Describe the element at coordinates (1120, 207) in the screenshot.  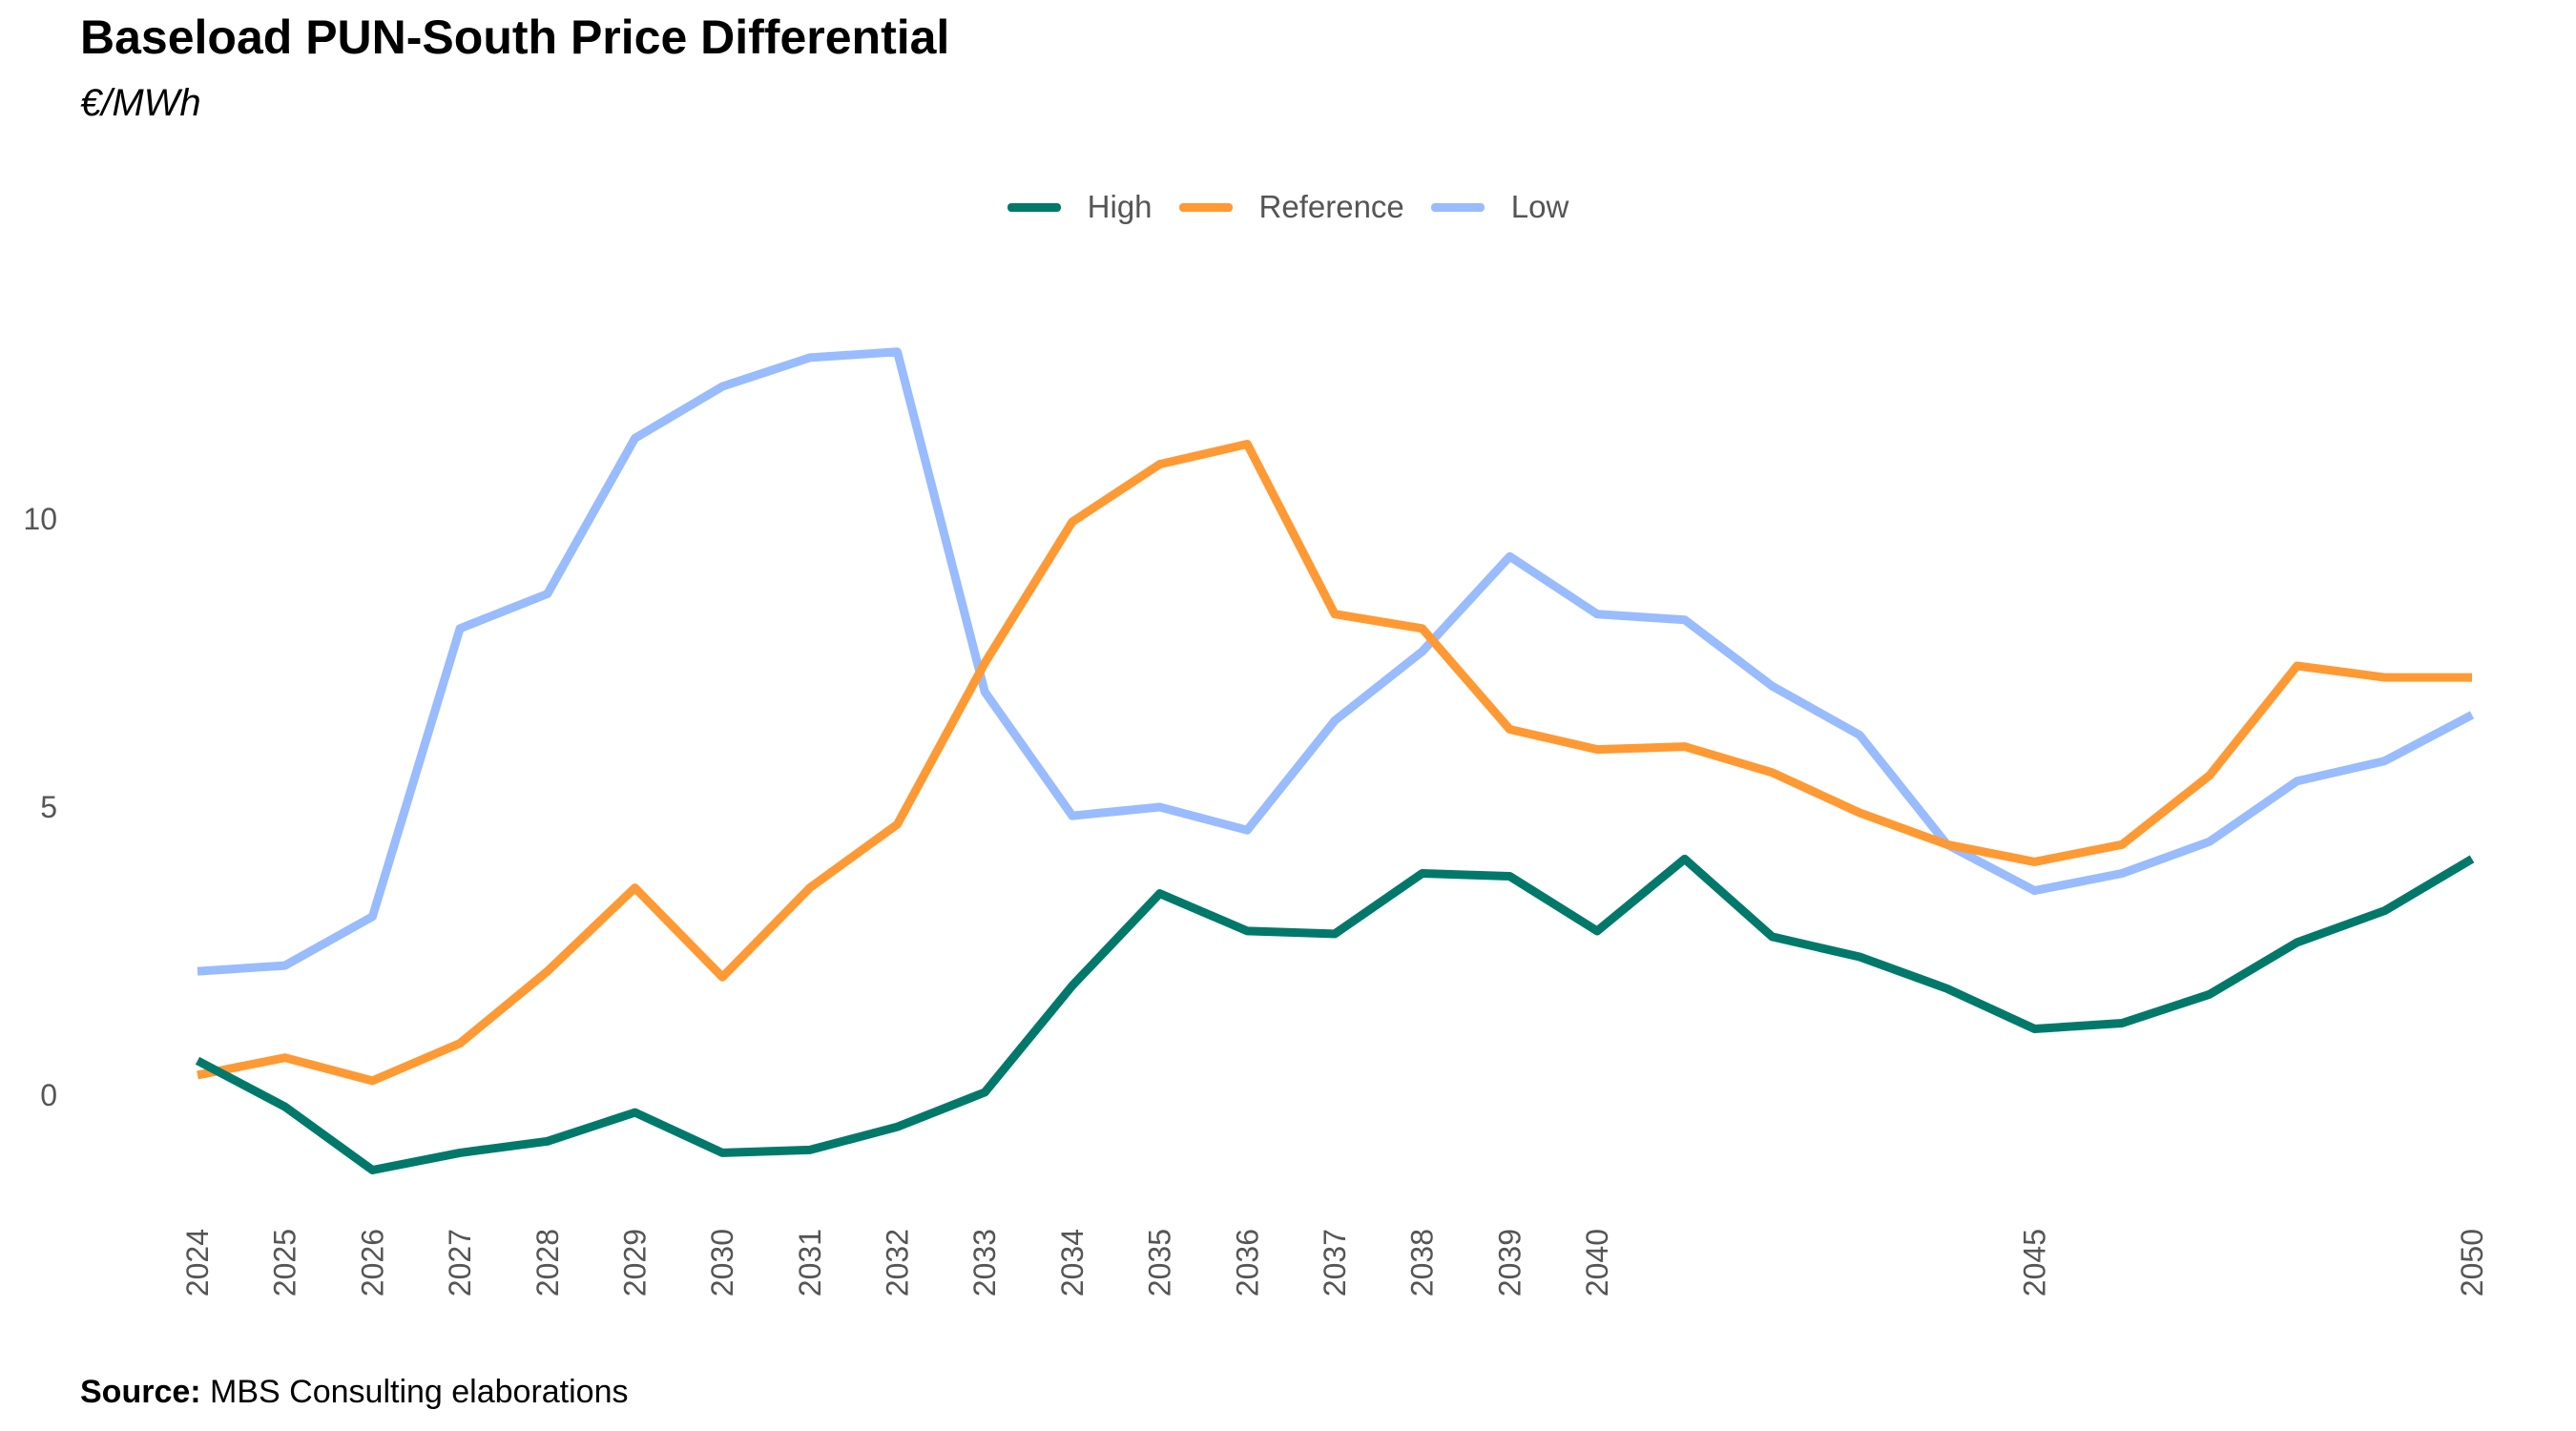
I see `legend-label: High` at that location.